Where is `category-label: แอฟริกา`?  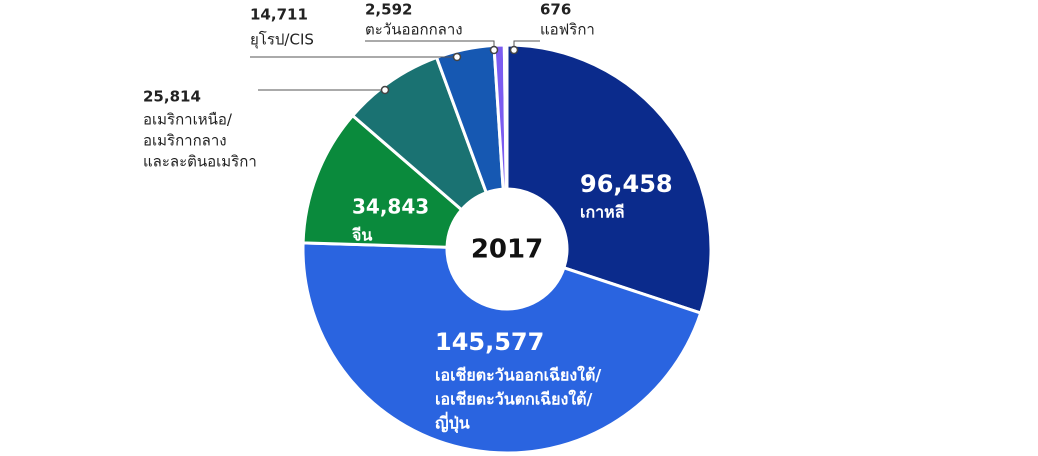
category-label: แอฟริกา is located at coordinates (567, 30).